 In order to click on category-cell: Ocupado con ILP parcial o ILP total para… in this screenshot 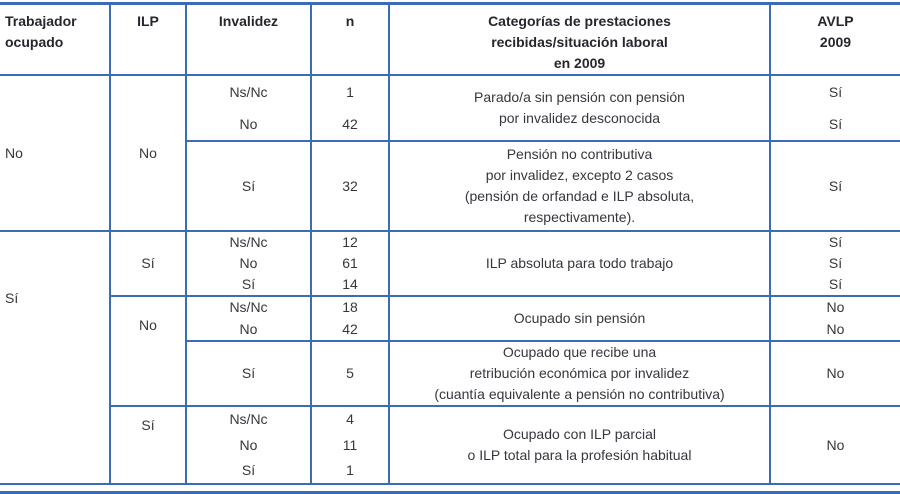, I will do `click(579, 445)`.